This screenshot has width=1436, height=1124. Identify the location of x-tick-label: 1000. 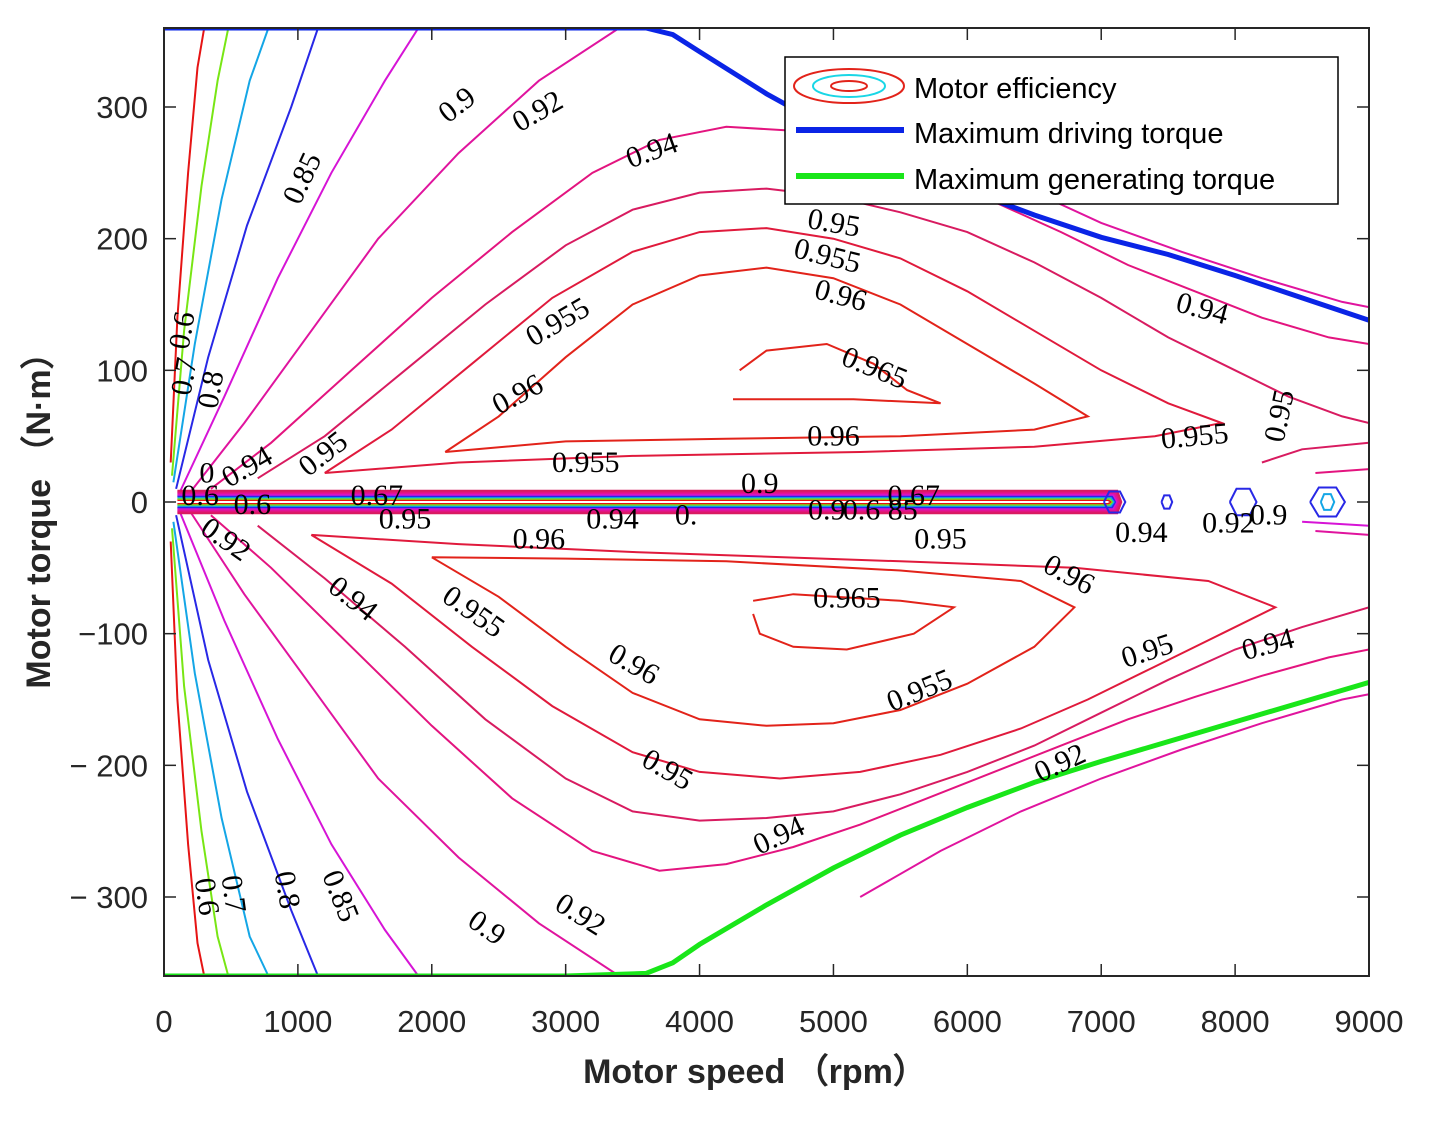
(297, 1021).